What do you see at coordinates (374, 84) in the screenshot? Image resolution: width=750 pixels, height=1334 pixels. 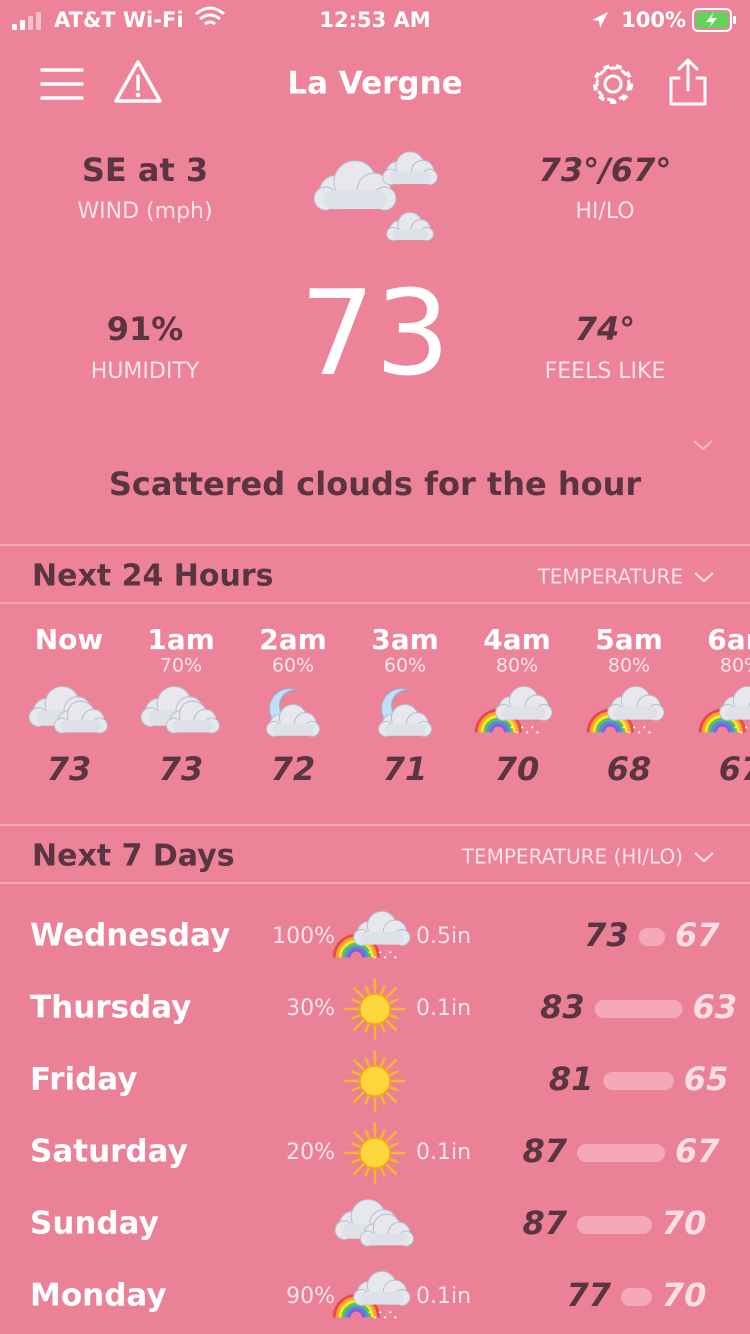 I see `location-title: La Vergne` at bounding box center [374, 84].